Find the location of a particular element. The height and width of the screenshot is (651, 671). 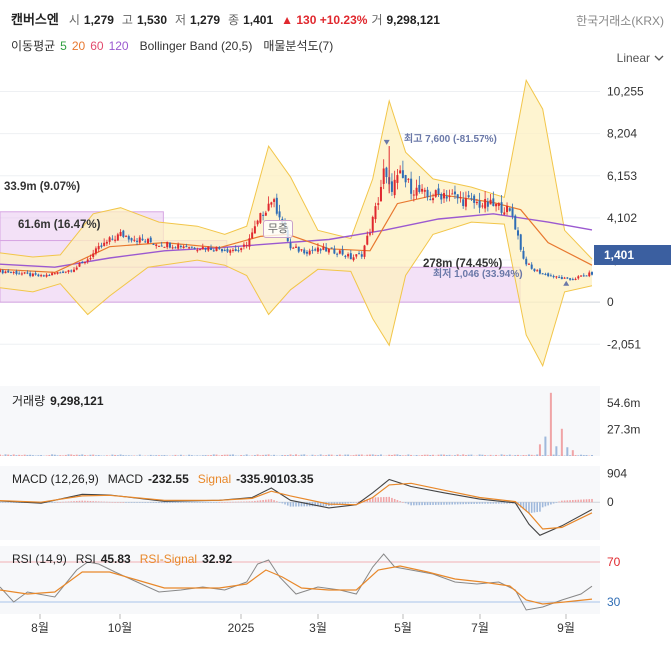

macd-tick-label: 0 is located at coordinates (610, 502).